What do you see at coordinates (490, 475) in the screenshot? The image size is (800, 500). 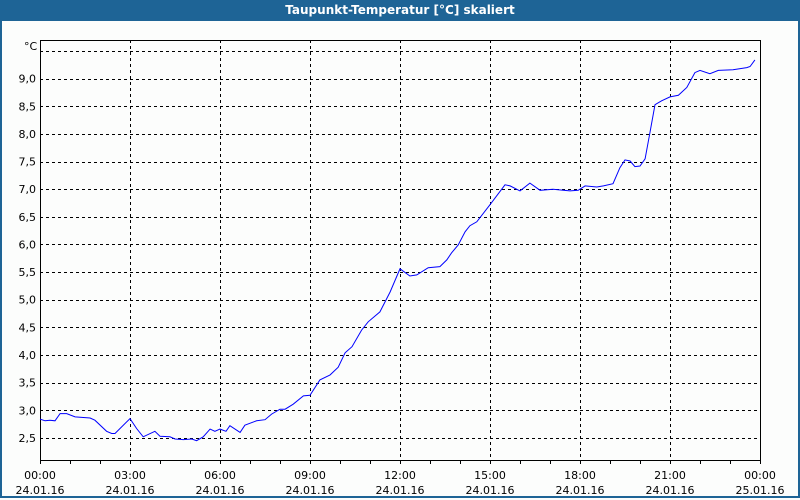 I see `x-tick-time: 15:00` at bounding box center [490, 475].